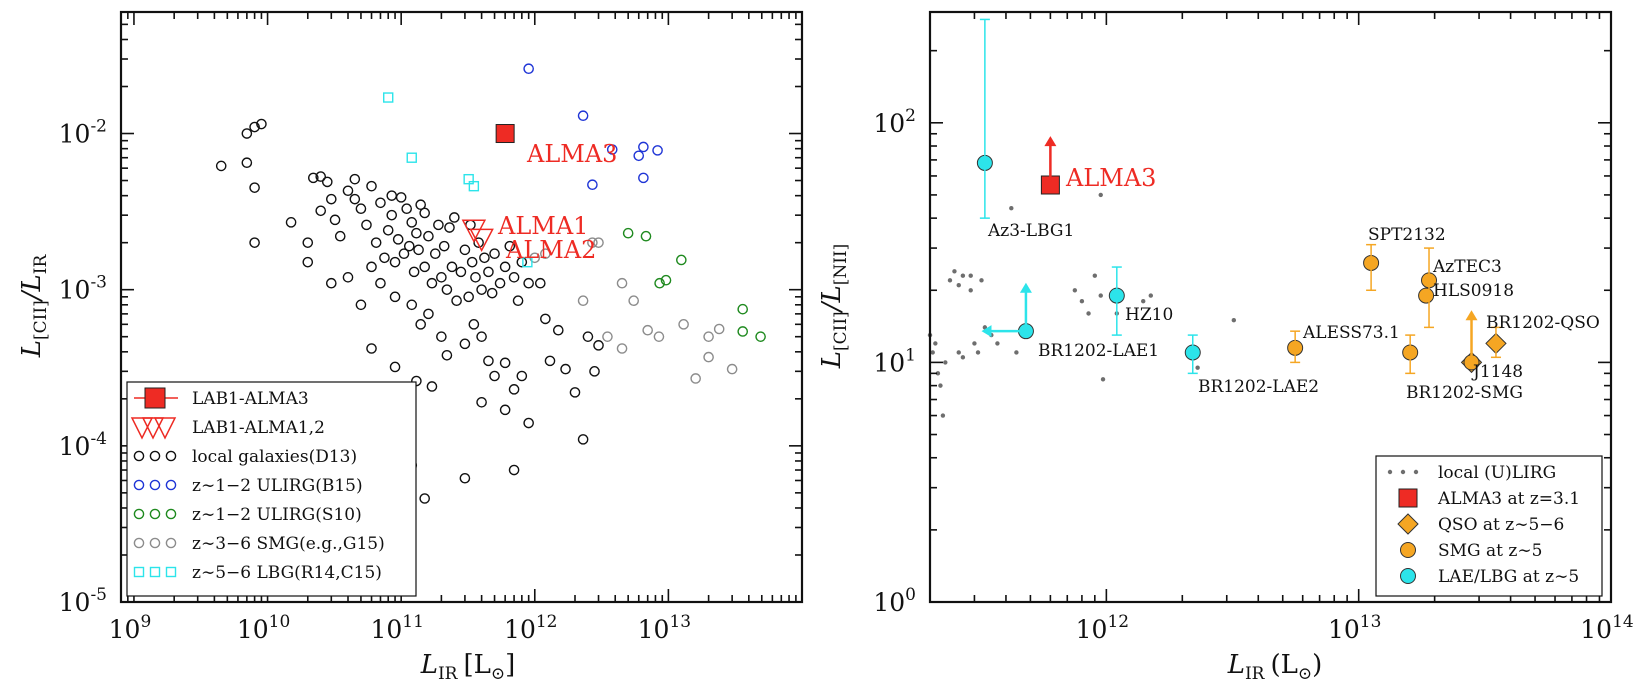 This screenshot has height=688, width=1637. I want to click on limit-arrow-head, so click(986, 331).